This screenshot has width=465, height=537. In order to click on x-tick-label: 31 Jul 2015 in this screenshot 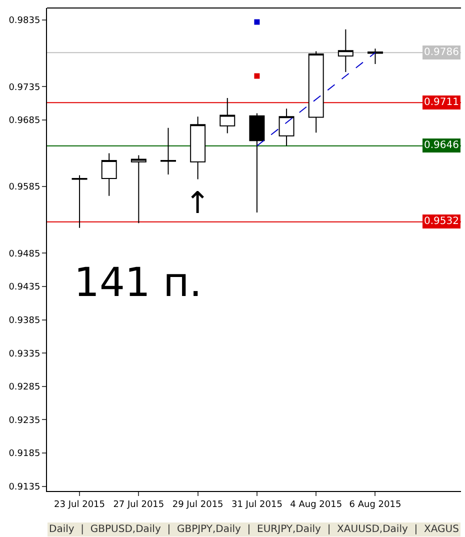, I will do `click(256, 505)`.